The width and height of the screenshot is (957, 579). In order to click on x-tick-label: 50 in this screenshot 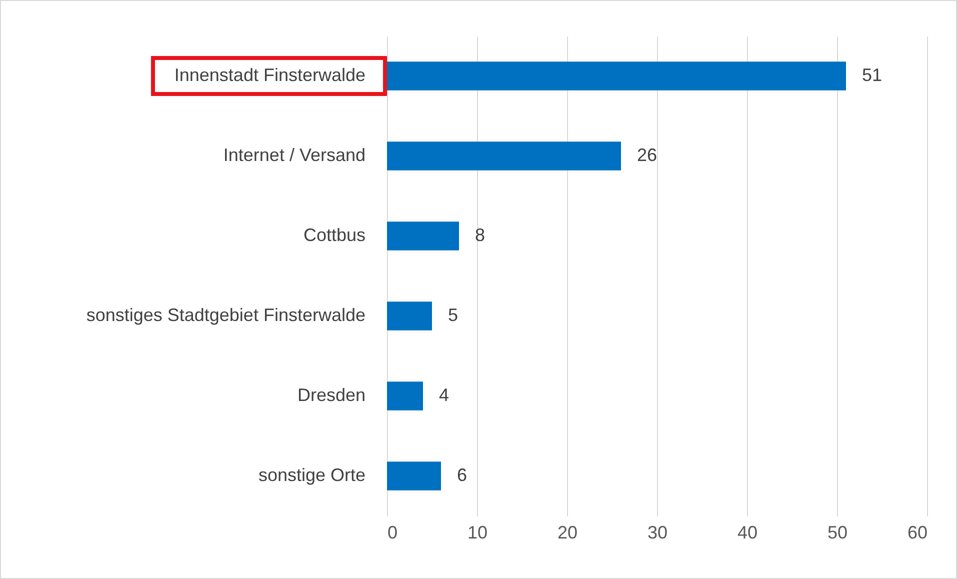, I will do `click(837, 532)`.